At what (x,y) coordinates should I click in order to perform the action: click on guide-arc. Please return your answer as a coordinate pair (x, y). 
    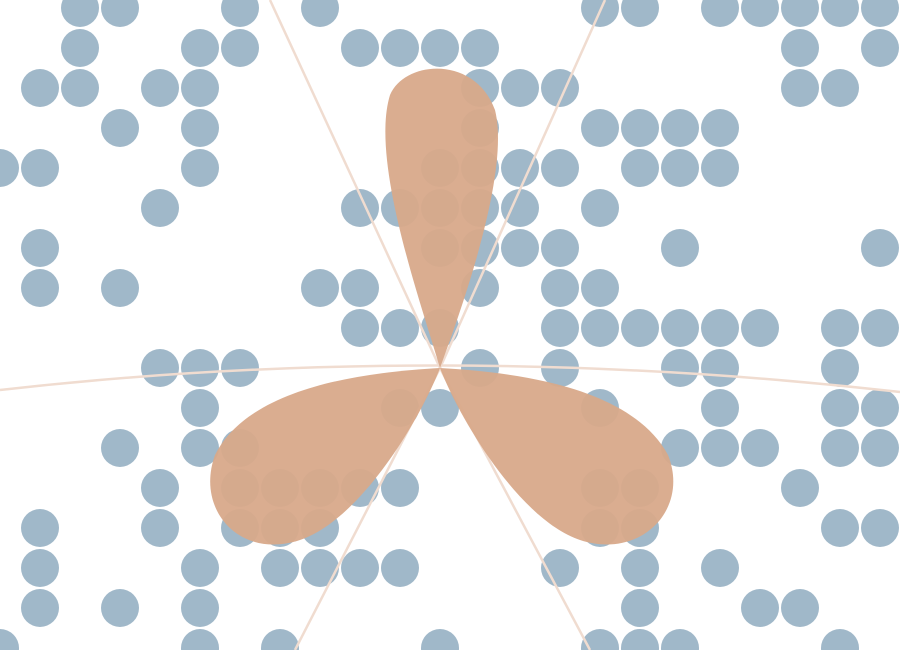
    Looking at the image, I should click on (450, 379).